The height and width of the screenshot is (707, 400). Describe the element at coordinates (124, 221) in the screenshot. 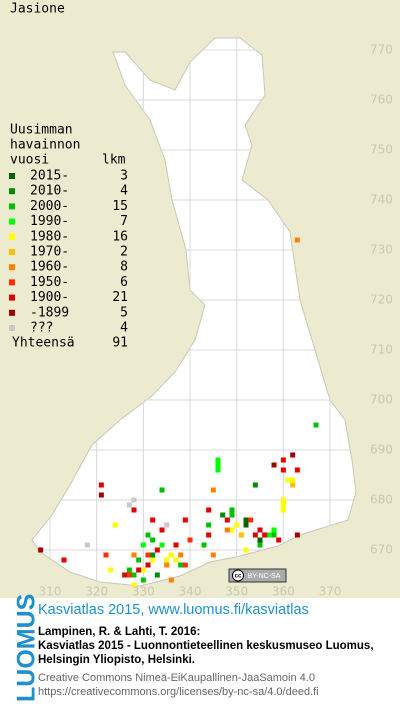

I see `legend-count: 7` at that location.